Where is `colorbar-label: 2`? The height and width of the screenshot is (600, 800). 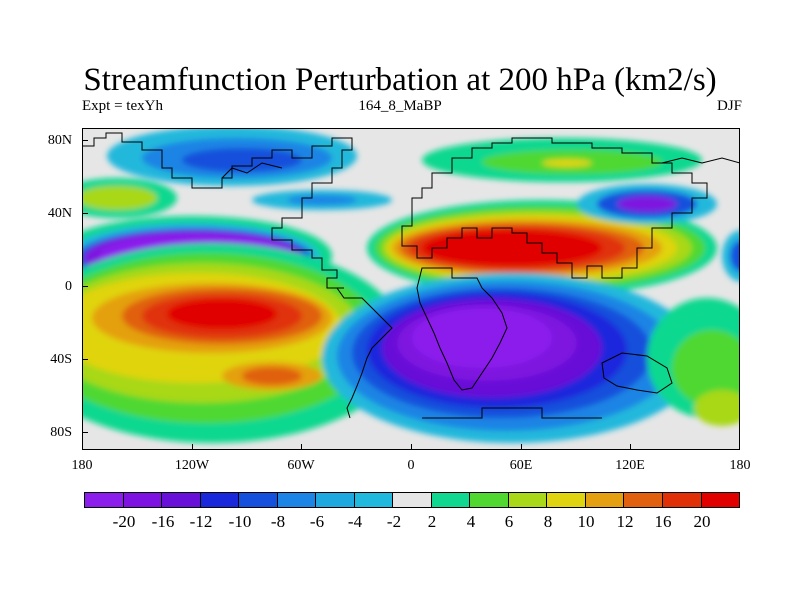 colorbar-label: 2 is located at coordinates (432, 521).